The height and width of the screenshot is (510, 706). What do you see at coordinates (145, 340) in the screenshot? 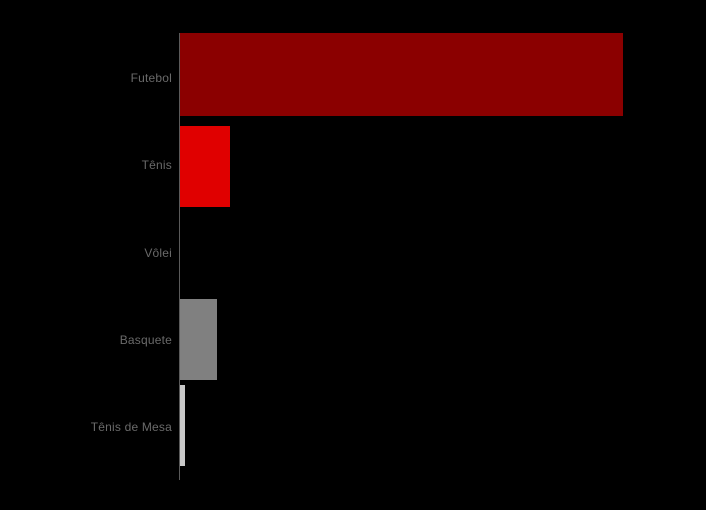
I see `category-label-basquete: Basquete` at bounding box center [145, 340].